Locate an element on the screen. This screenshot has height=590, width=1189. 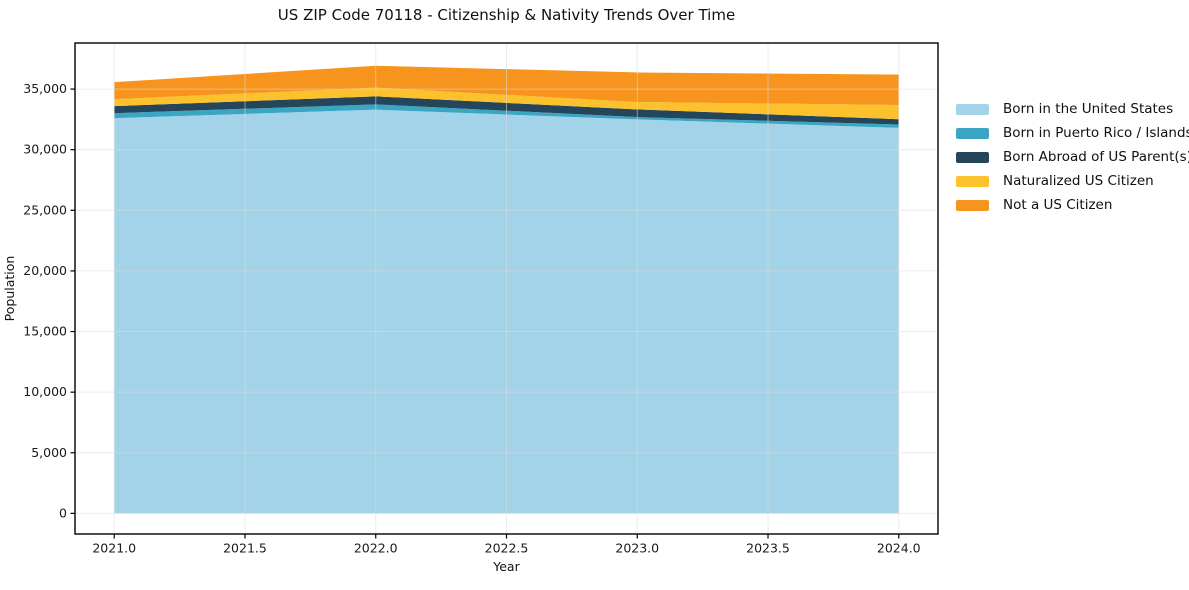
legend-label: Naturalized US Citizen is located at coordinates (1078, 181).